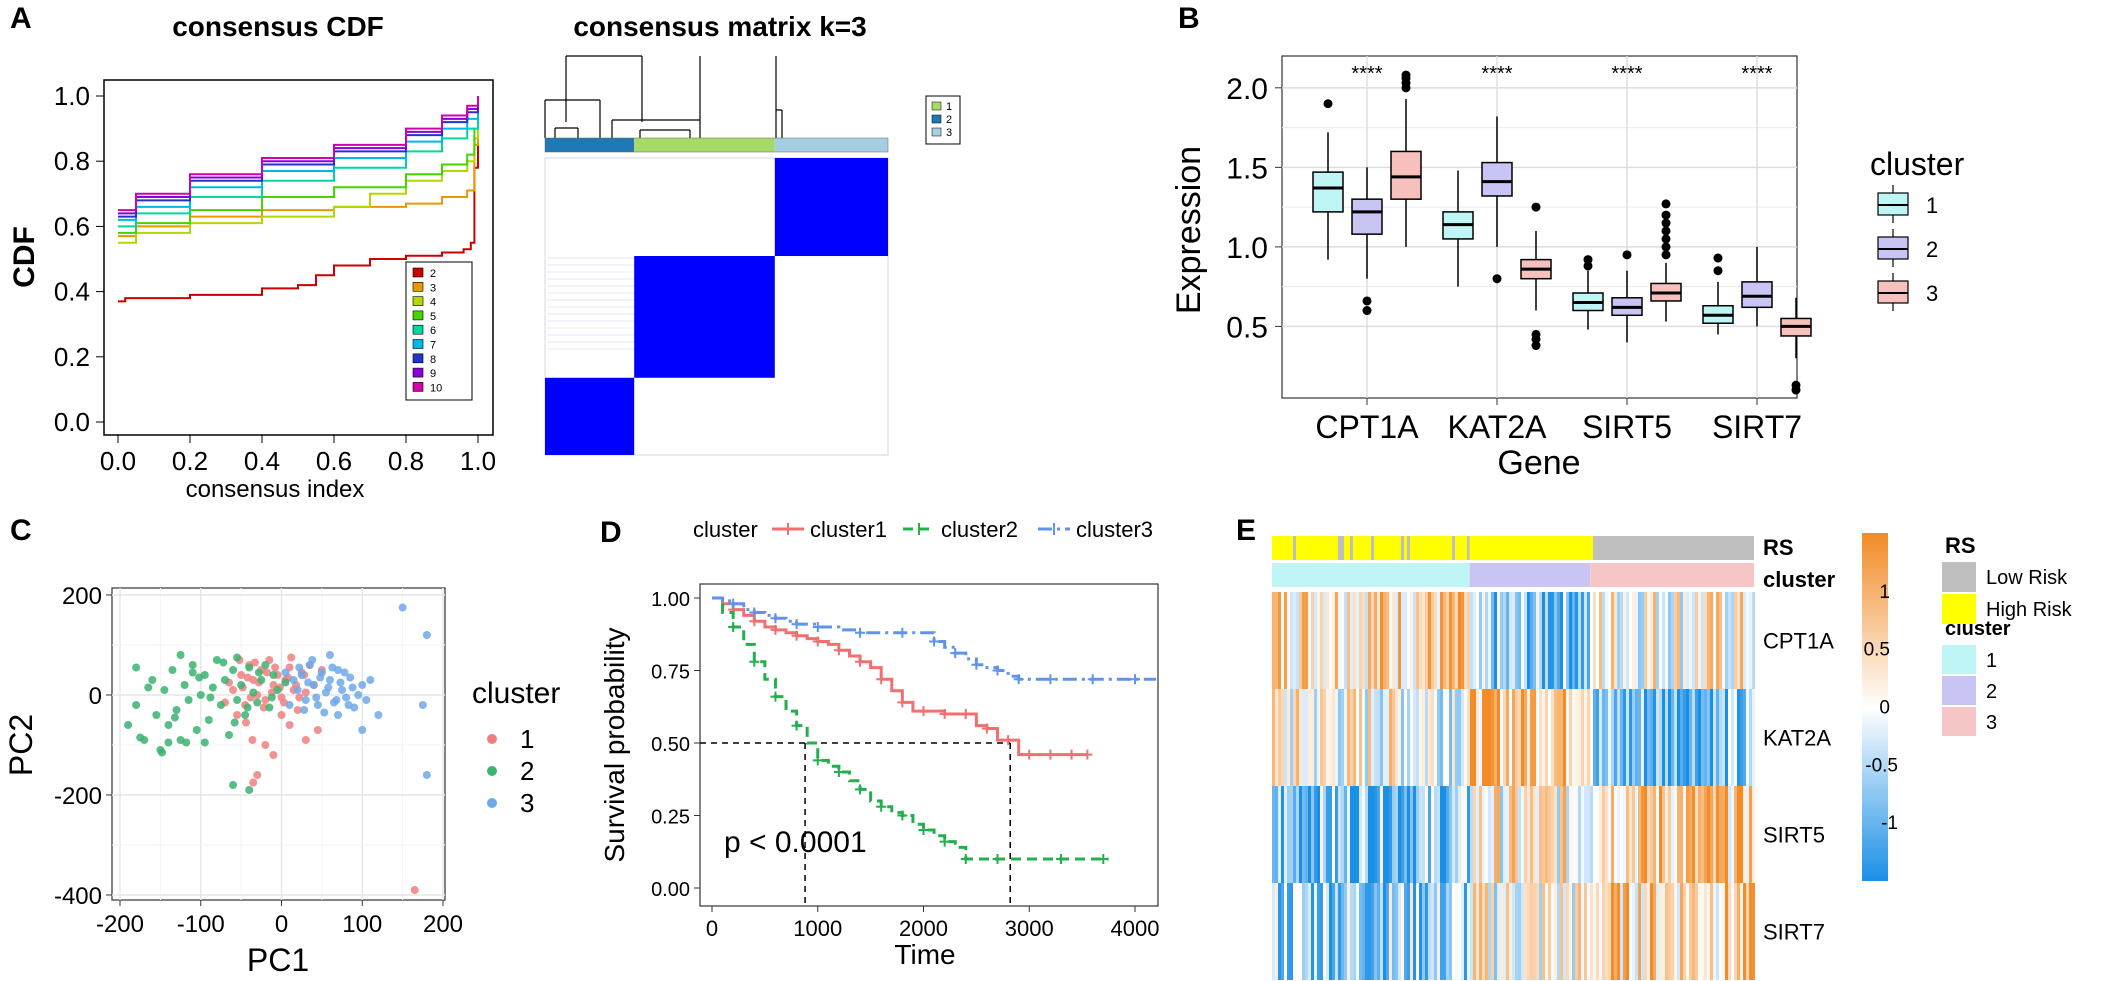 This screenshot has width=2101, height=981. I want to click on pca-x-axis-label: PC1, so click(278, 960).